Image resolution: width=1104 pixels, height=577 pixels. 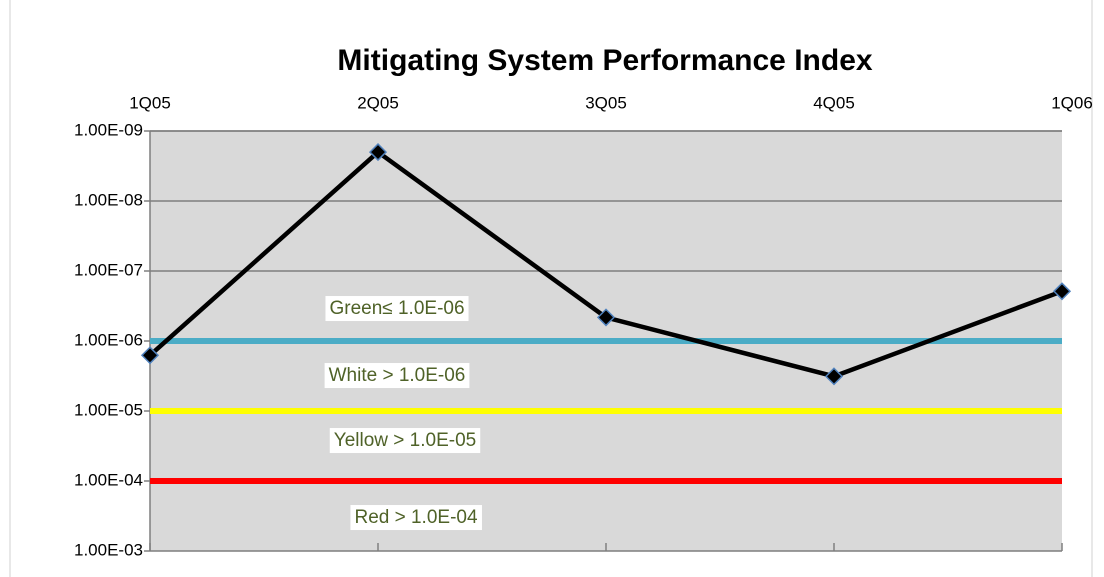 What do you see at coordinates (604, 60) in the screenshot?
I see `chart-title: Mitigating System Performance Index` at bounding box center [604, 60].